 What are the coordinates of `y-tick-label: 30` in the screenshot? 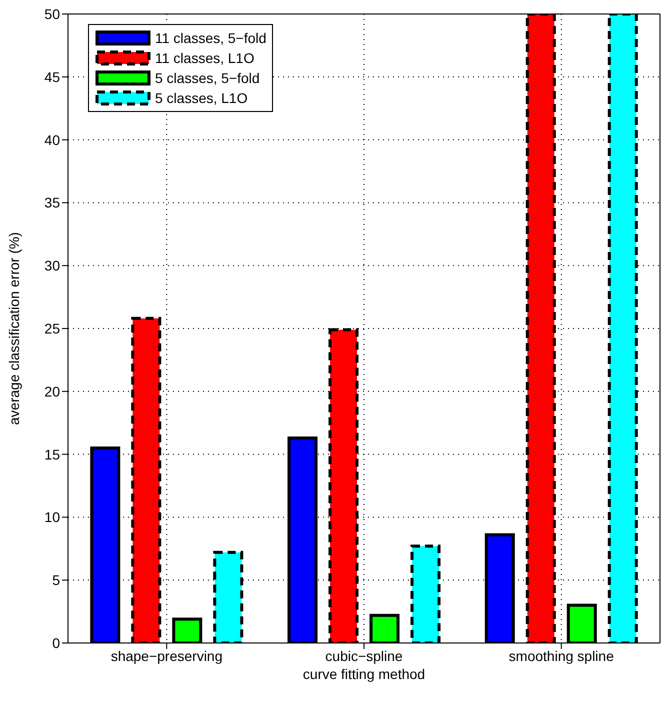 It's located at (52, 266).